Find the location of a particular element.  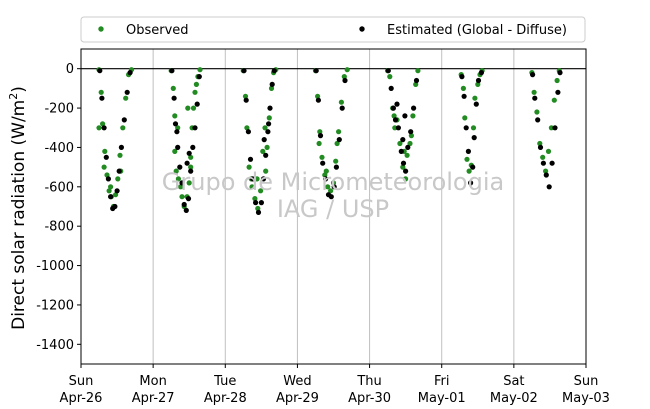

y-tick-label: -400 is located at coordinates (59, 148).